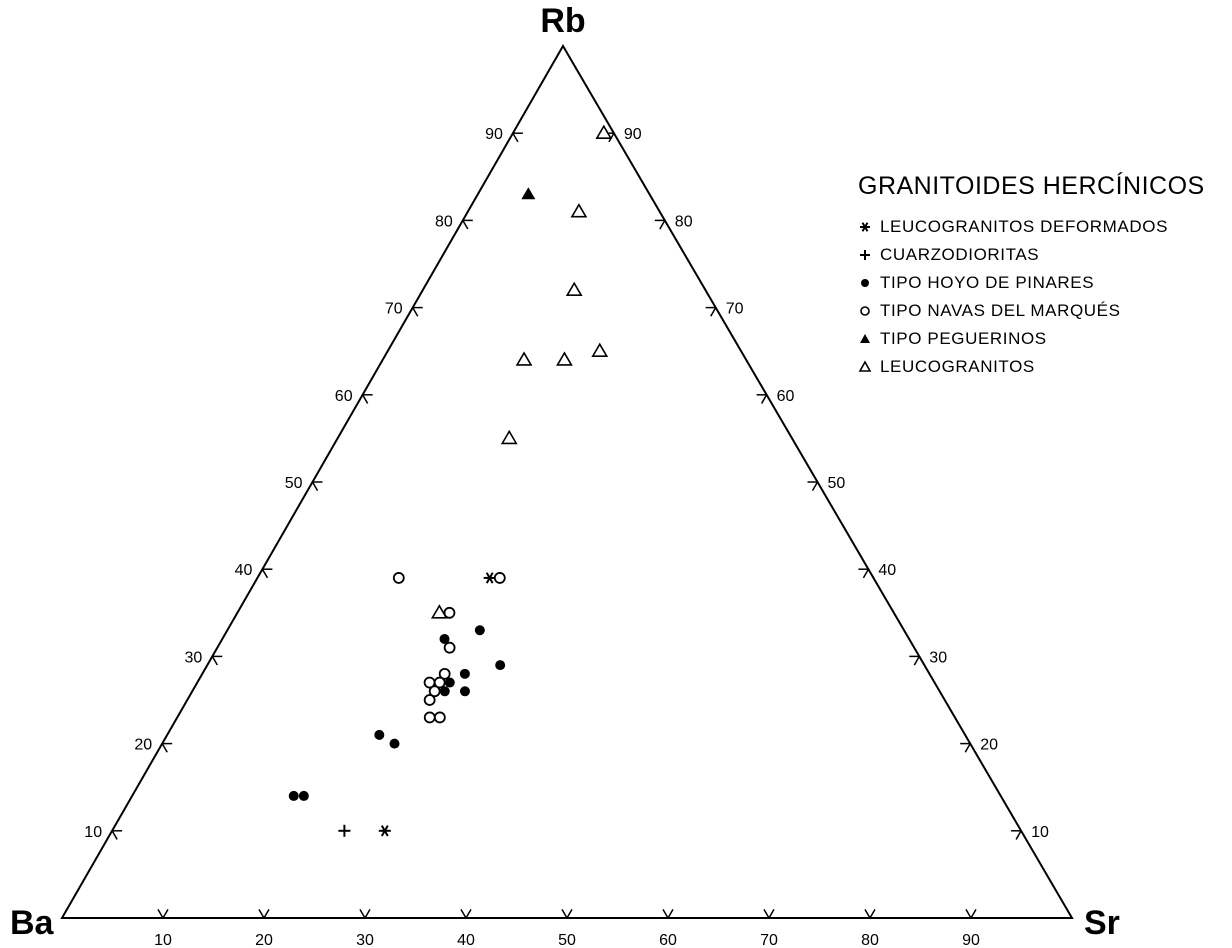 The image size is (1232, 948). I want to click on vertex-label-ba: Ba, so click(32, 923).